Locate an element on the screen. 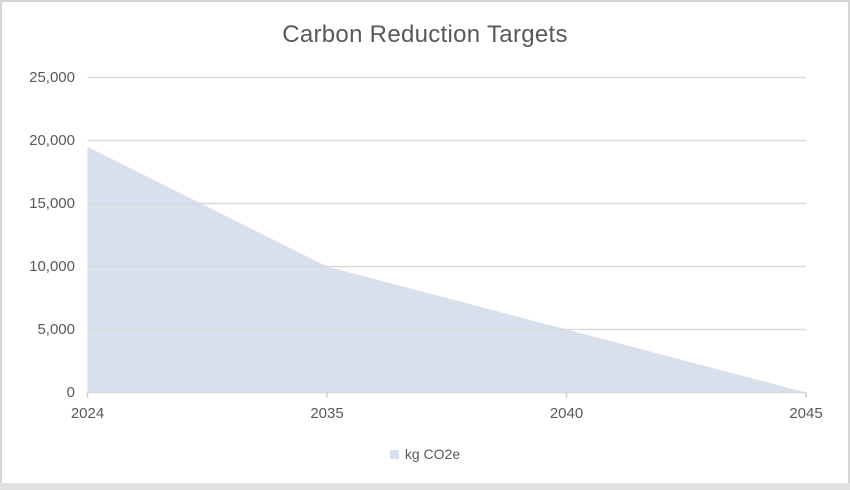 This screenshot has height=490, width=850. y-axis-tick-label: 15,000 is located at coordinates (52, 203).